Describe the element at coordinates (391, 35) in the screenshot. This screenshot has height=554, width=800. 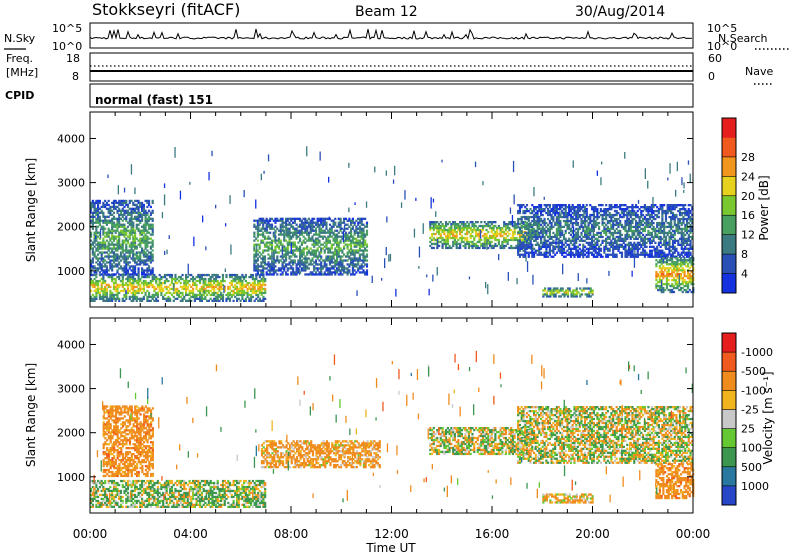
I see `noise-panel-frame` at that location.